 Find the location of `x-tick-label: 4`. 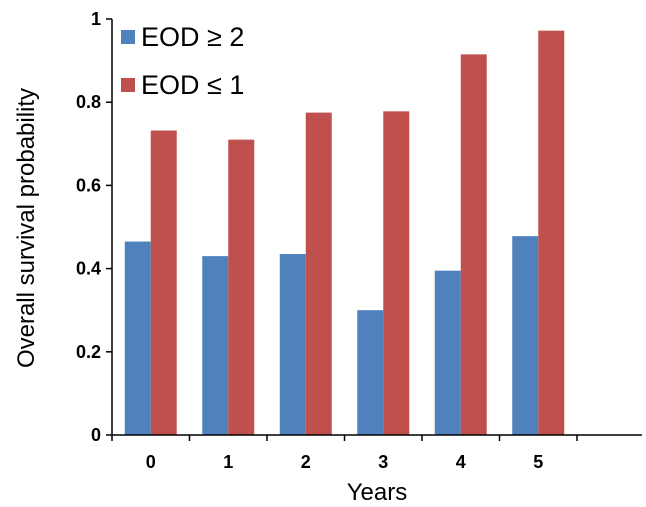

x-tick-label: 4 is located at coordinates (461, 462).